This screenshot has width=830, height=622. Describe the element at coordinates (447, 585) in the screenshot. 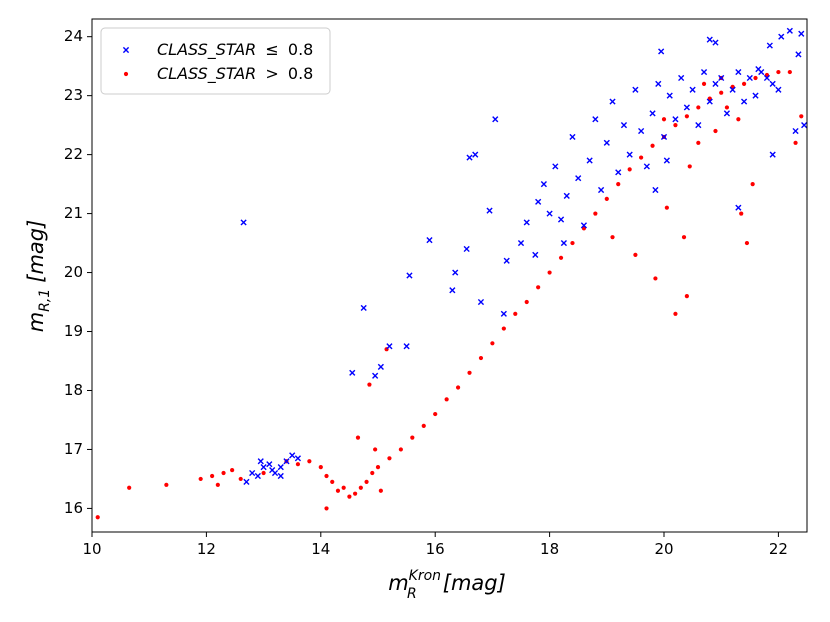

I see `x-axis-label: mKron R [mag]` at that location.